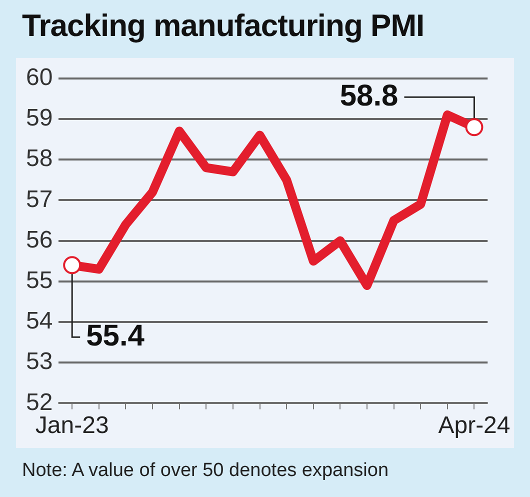 This screenshot has height=497, width=530. What do you see at coordinates (205, 471) in the screenshot?
I see `text: Note: A value of over 50 denotes expansion` at bounding box center [205, 471].